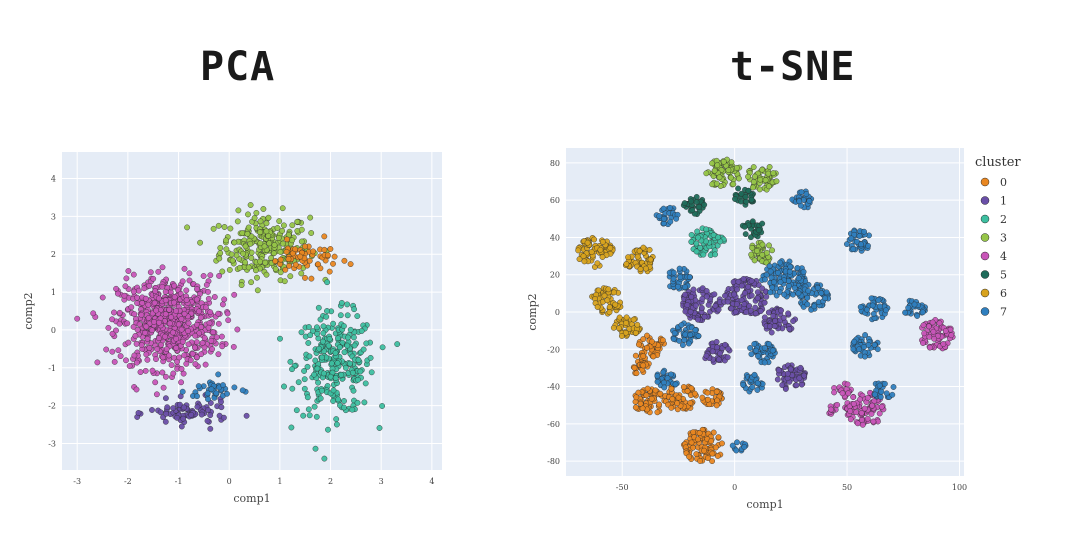  Describe the element at coordinates (553, 424) in the screenshot. I see `y-tick-label: -60` at that location.